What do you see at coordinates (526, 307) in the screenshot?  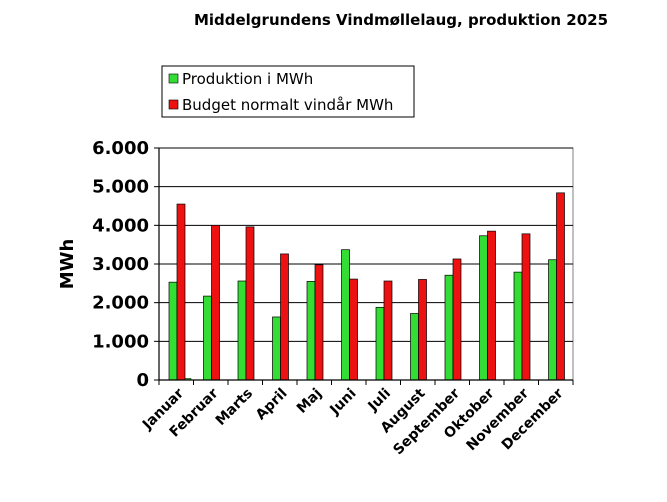 I see `bar-budget-november` at bounding box center [526, 307].